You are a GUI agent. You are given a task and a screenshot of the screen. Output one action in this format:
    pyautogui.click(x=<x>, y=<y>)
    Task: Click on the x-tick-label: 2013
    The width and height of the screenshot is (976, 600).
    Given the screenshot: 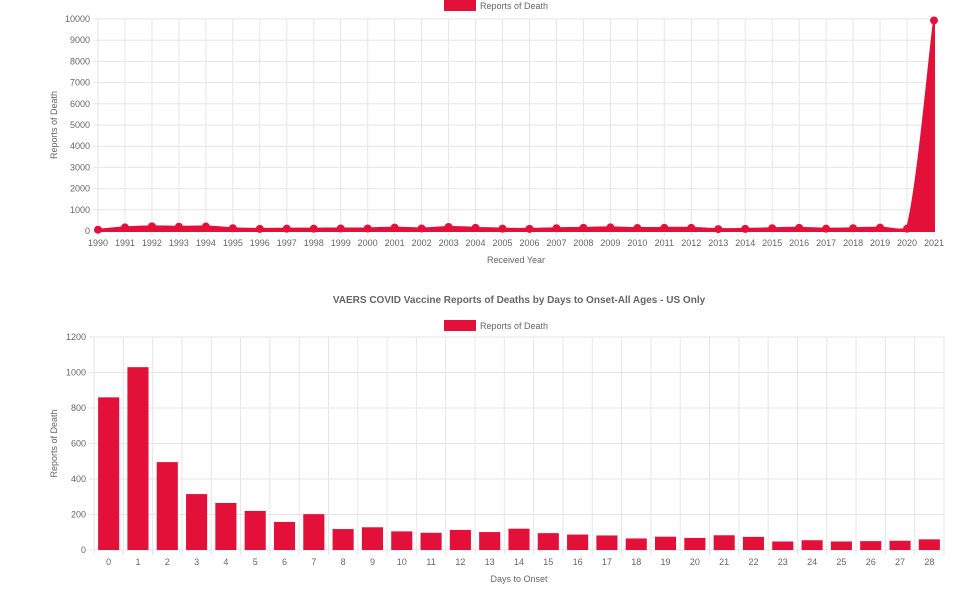 What is the action you would take?
    pyautogui.click(x=718, y=243)
    